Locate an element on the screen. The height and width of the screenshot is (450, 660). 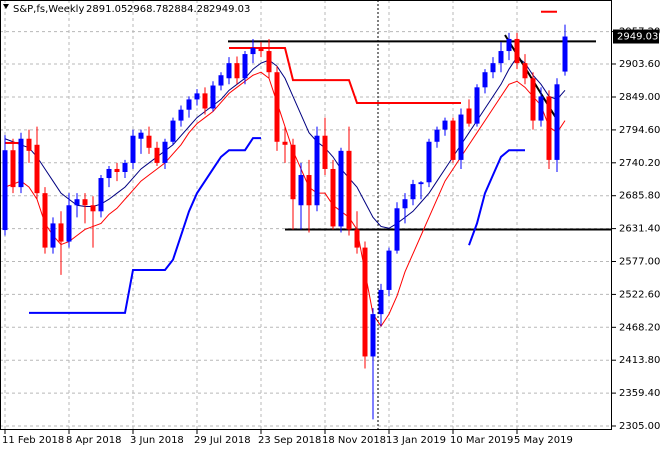
y-tick-label: 2740.20 is located at coordinates (639, 163).